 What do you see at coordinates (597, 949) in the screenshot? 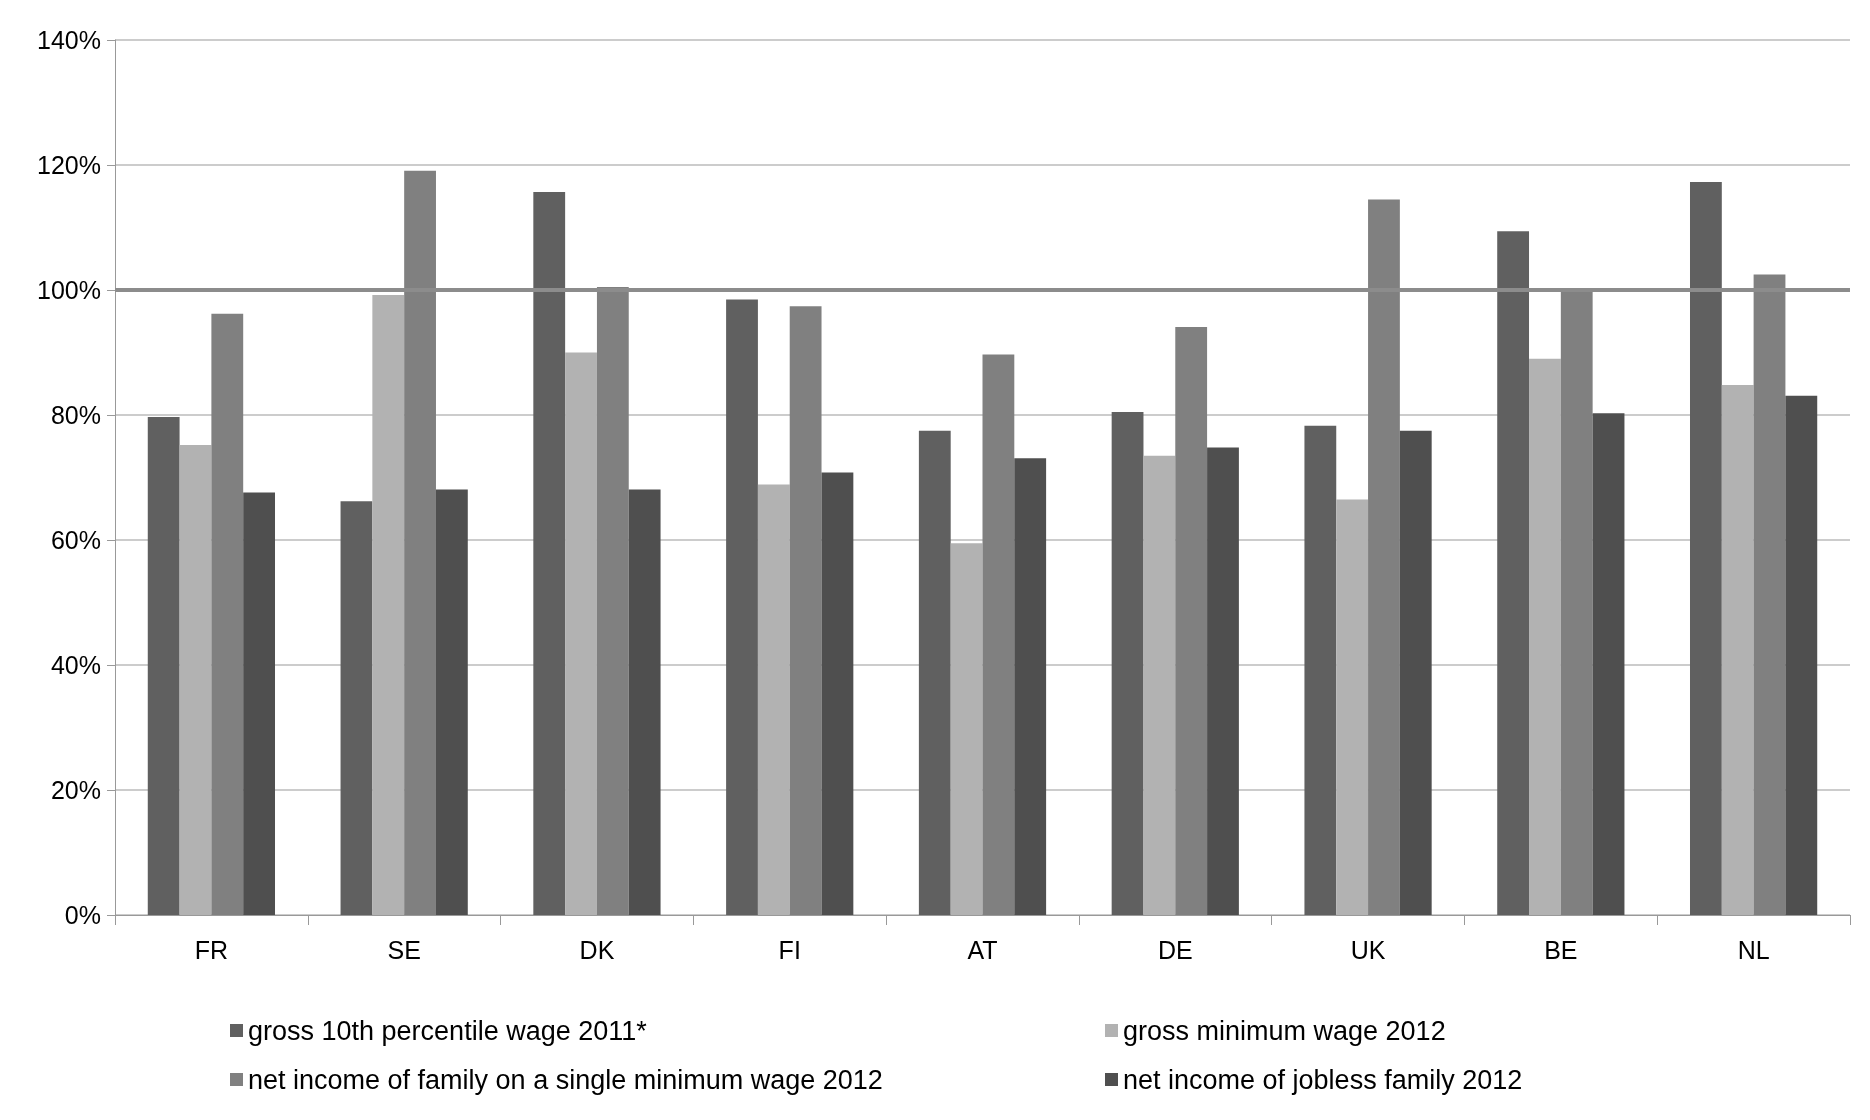
I see `x-tick-label: DK` at bounding box center [597, 949].